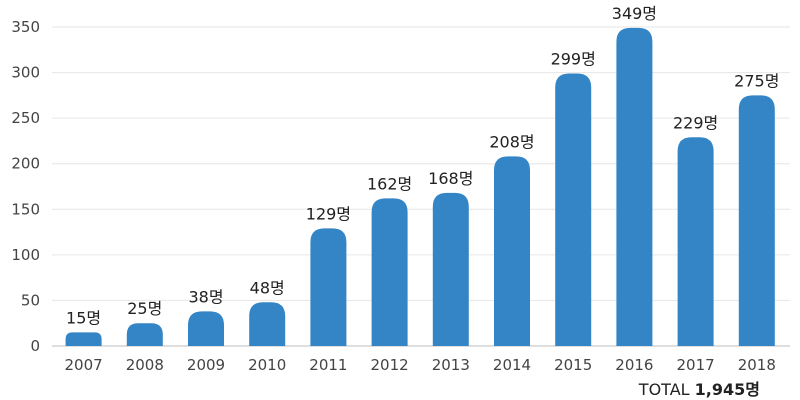  What do you see at coordinates (756, 80) in the screenshot?
I see `data-label-2018: 275명` at bounding box center [756, 80].